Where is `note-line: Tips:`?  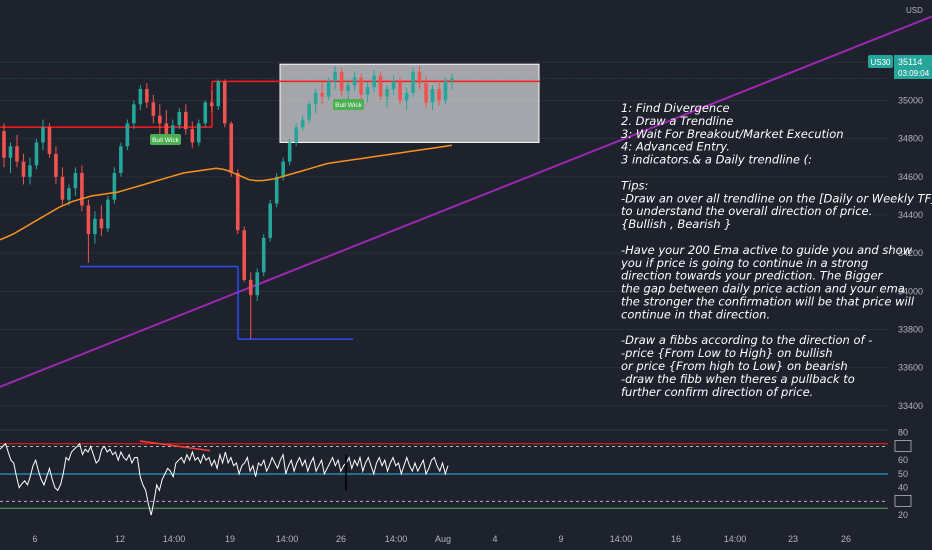 note-line: Tips: is located at coordinates (634, 185).